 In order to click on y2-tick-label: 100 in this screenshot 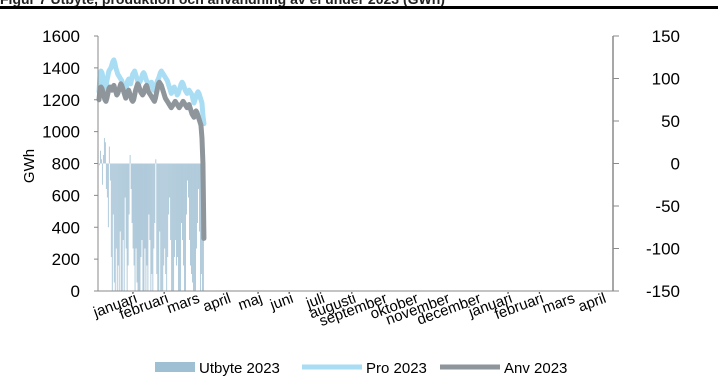, I will do `click(666, 79)`.